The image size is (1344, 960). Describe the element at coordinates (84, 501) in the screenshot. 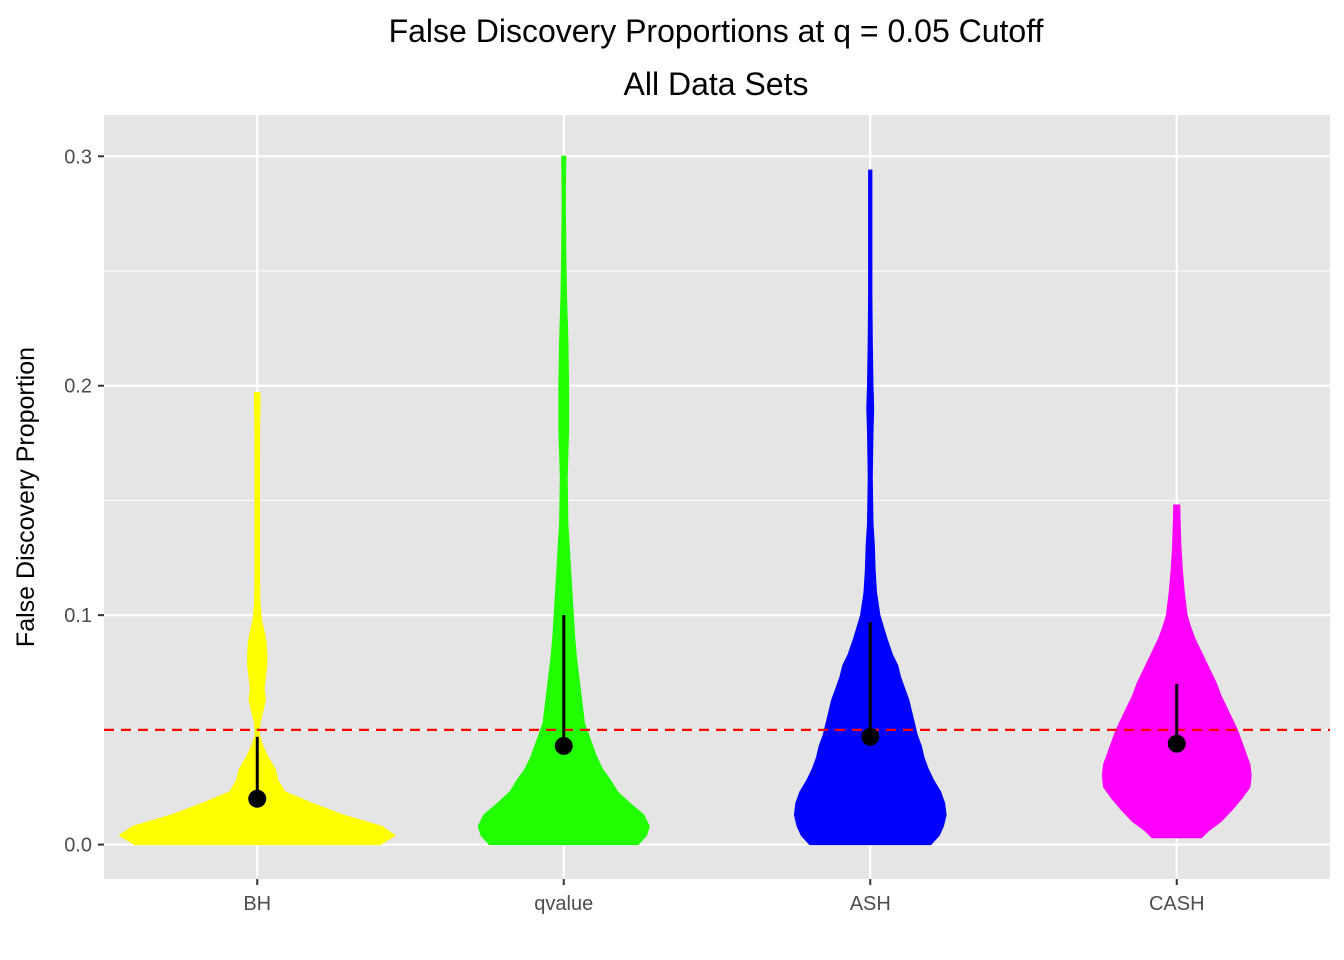

I see `y-axis-ticks: 0.0 0.1 0.2 0.3` at that location.